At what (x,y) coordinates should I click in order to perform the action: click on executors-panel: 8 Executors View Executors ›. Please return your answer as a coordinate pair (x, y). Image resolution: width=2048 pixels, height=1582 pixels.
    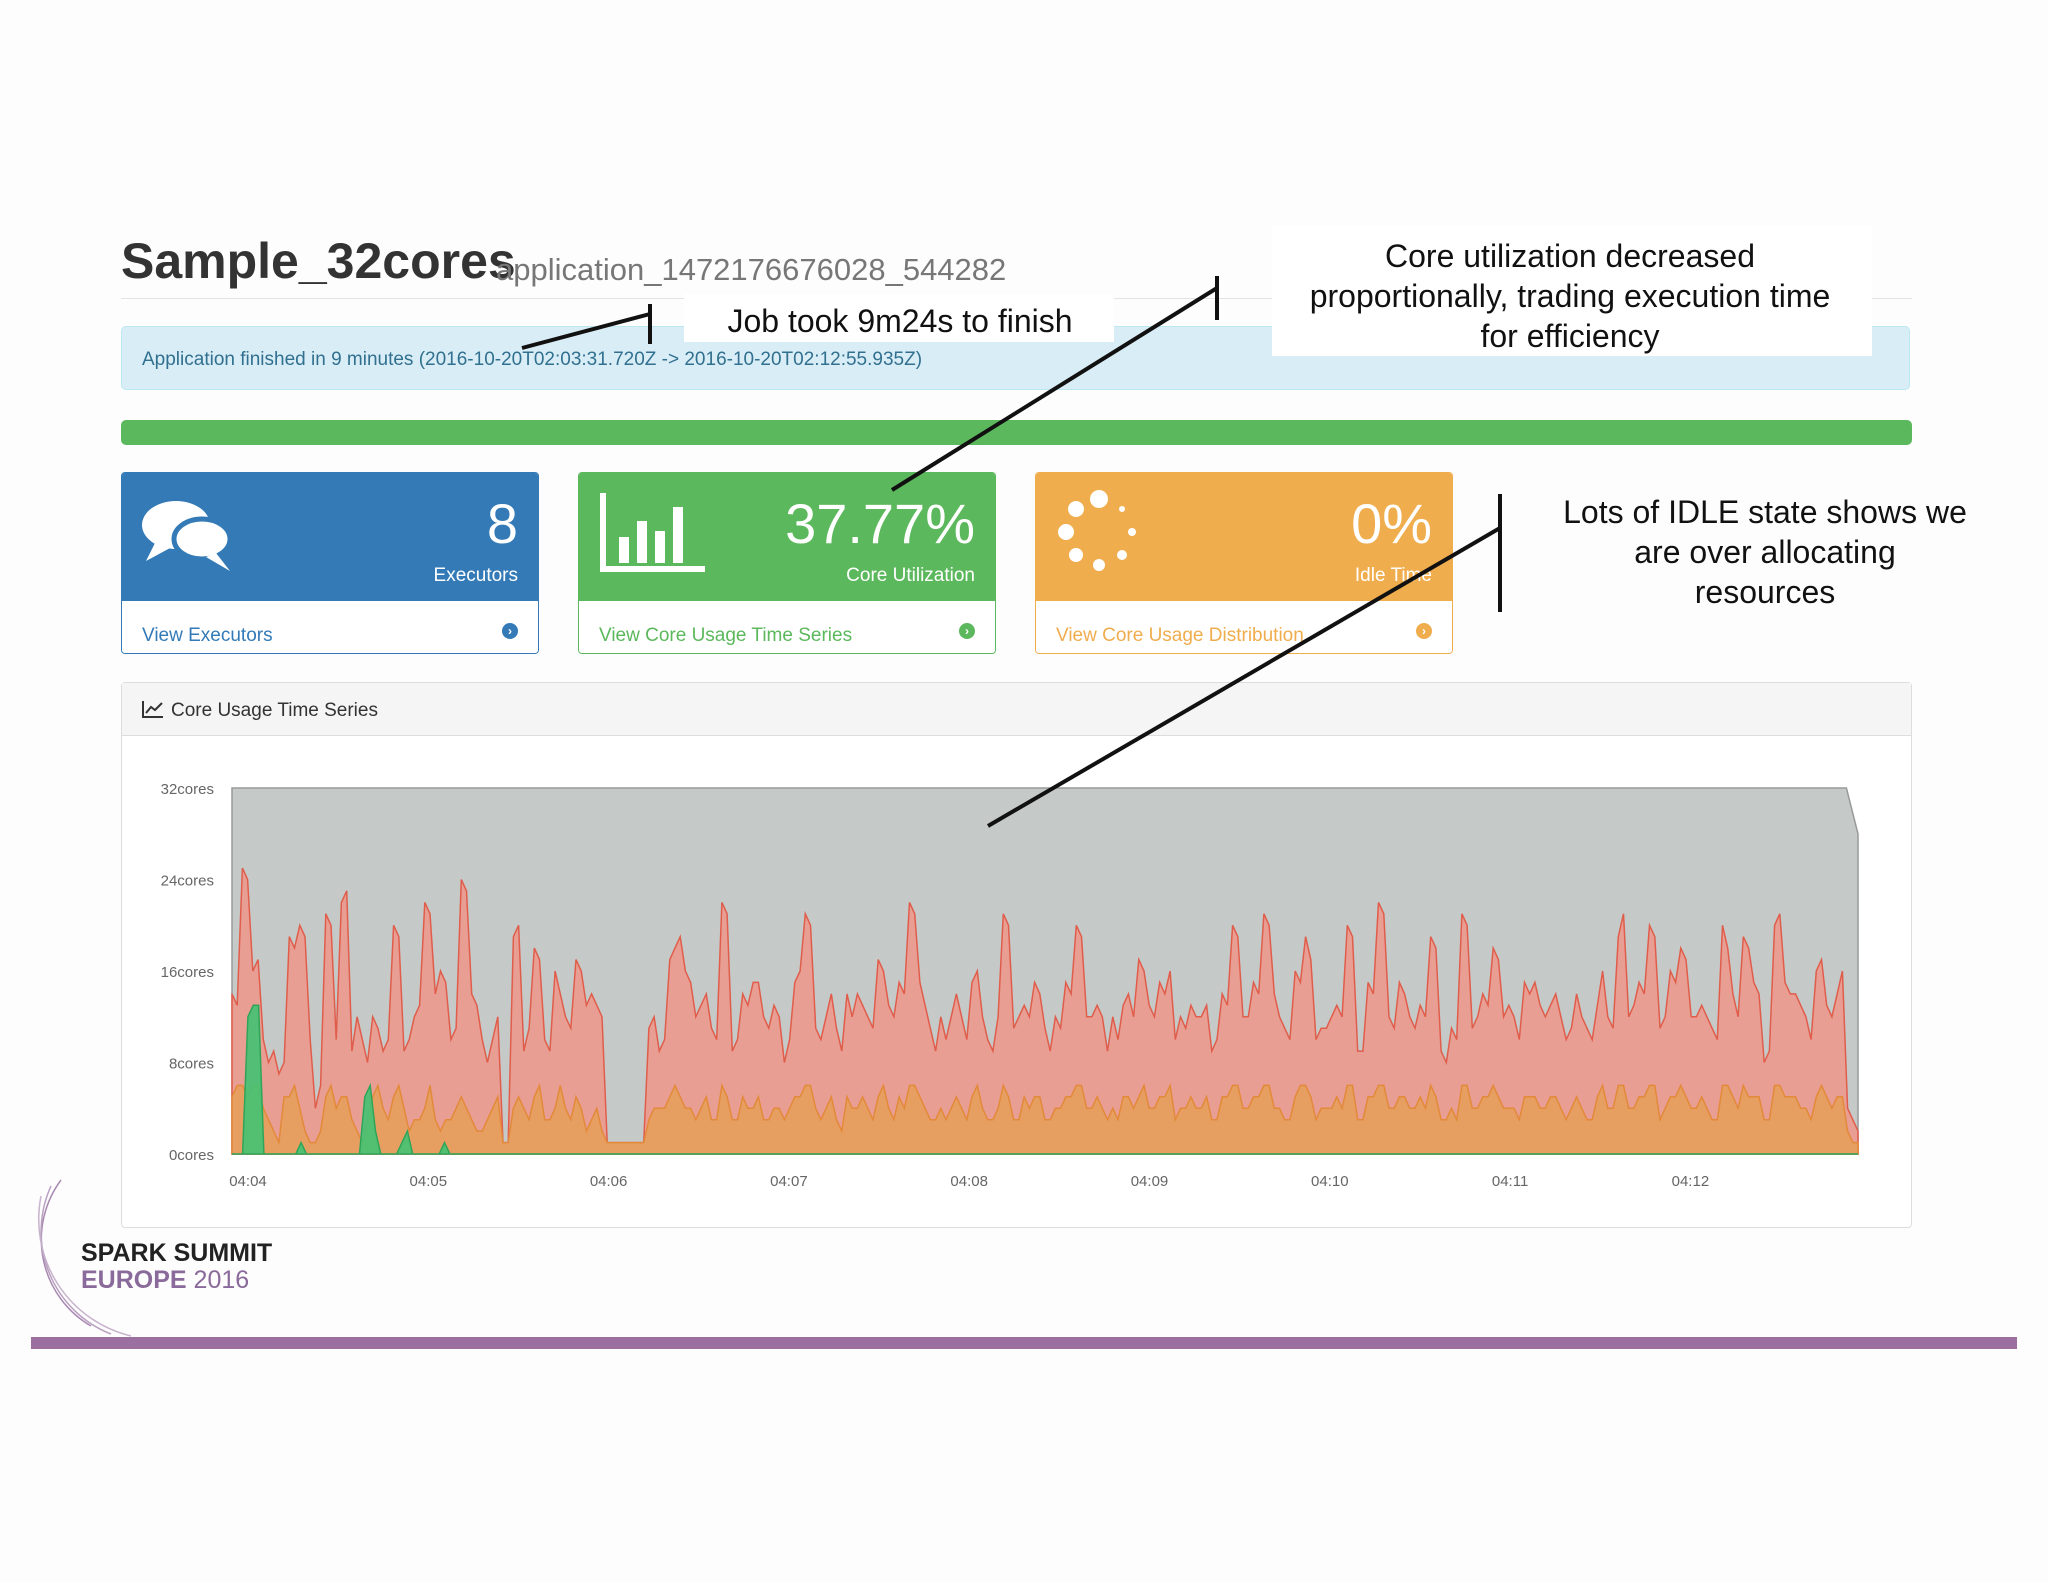
    Looking at the image, I should click on (330, 563).